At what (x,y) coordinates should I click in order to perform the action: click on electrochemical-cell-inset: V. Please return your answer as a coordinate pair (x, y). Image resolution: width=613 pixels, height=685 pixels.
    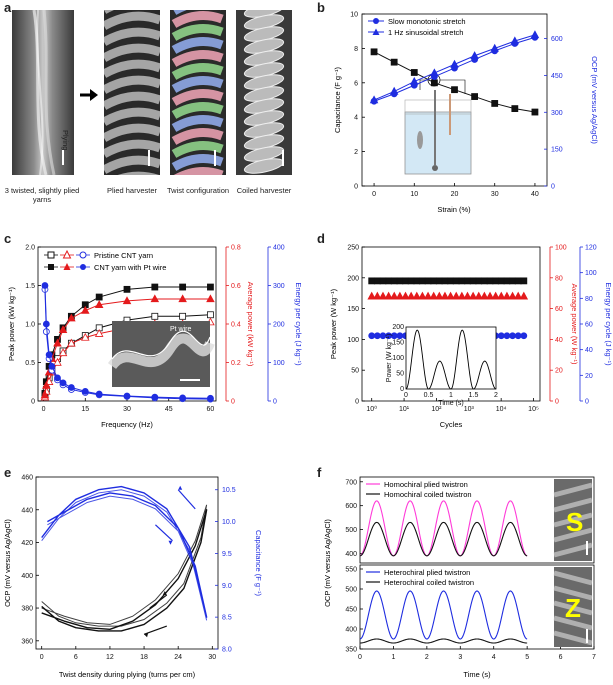
    Looking at the image, I should click on (438, 124).